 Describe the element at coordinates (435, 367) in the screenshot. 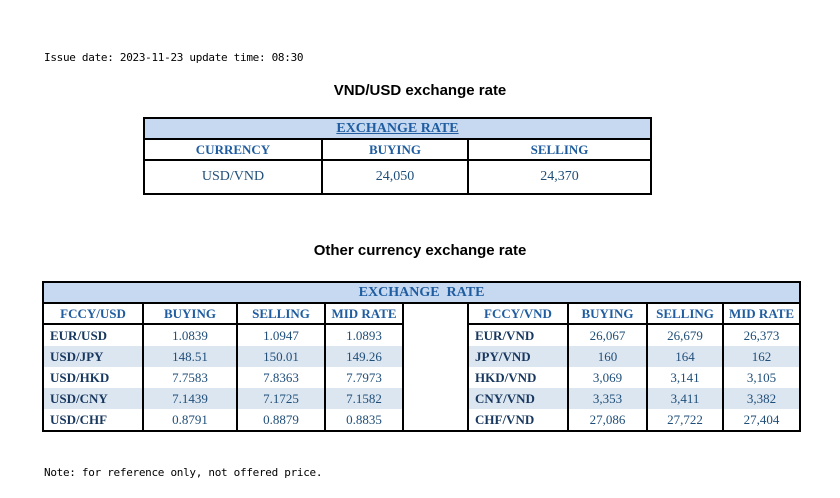

I see `table-gap-column` at that location.